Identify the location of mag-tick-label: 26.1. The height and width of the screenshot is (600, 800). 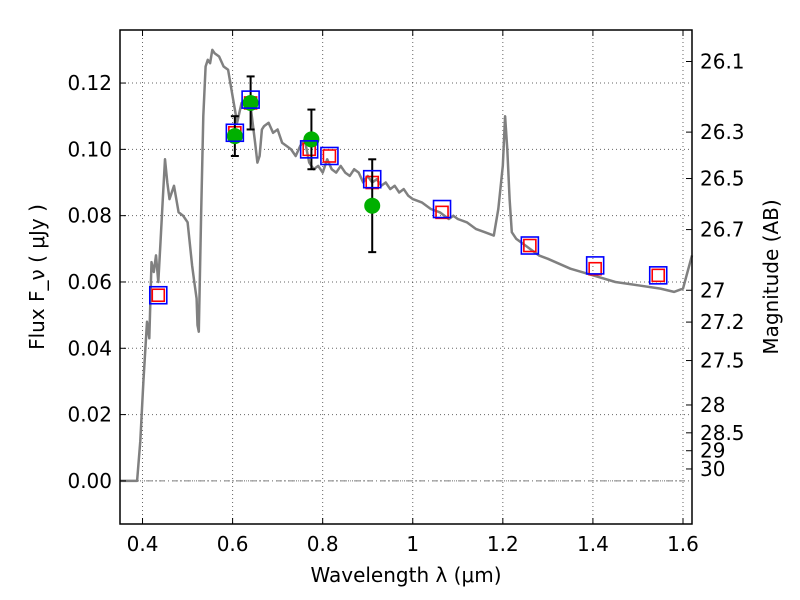
(722, 61).